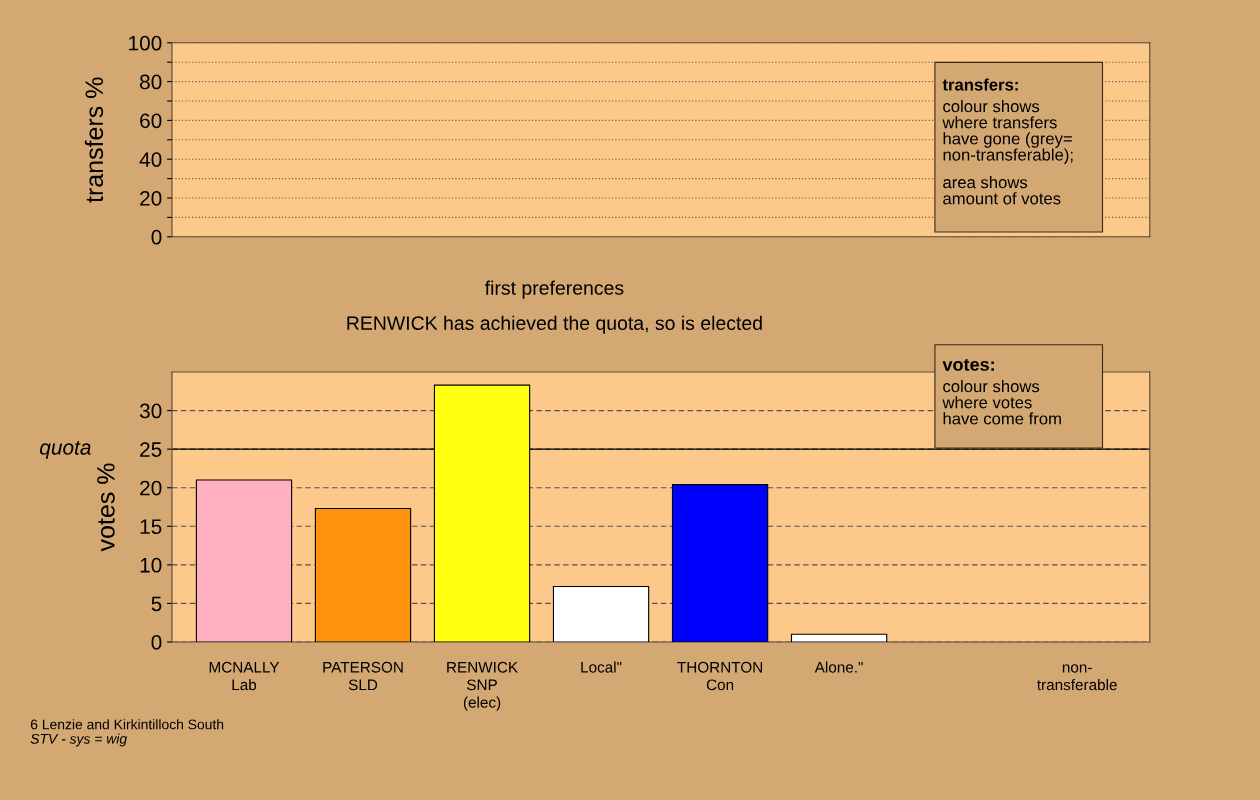 The height and width of the screenshot is (800, 1260). Describe the element at coordinates (151, 449) in the screenshot. I see `y-tick-label: 25` at that location.